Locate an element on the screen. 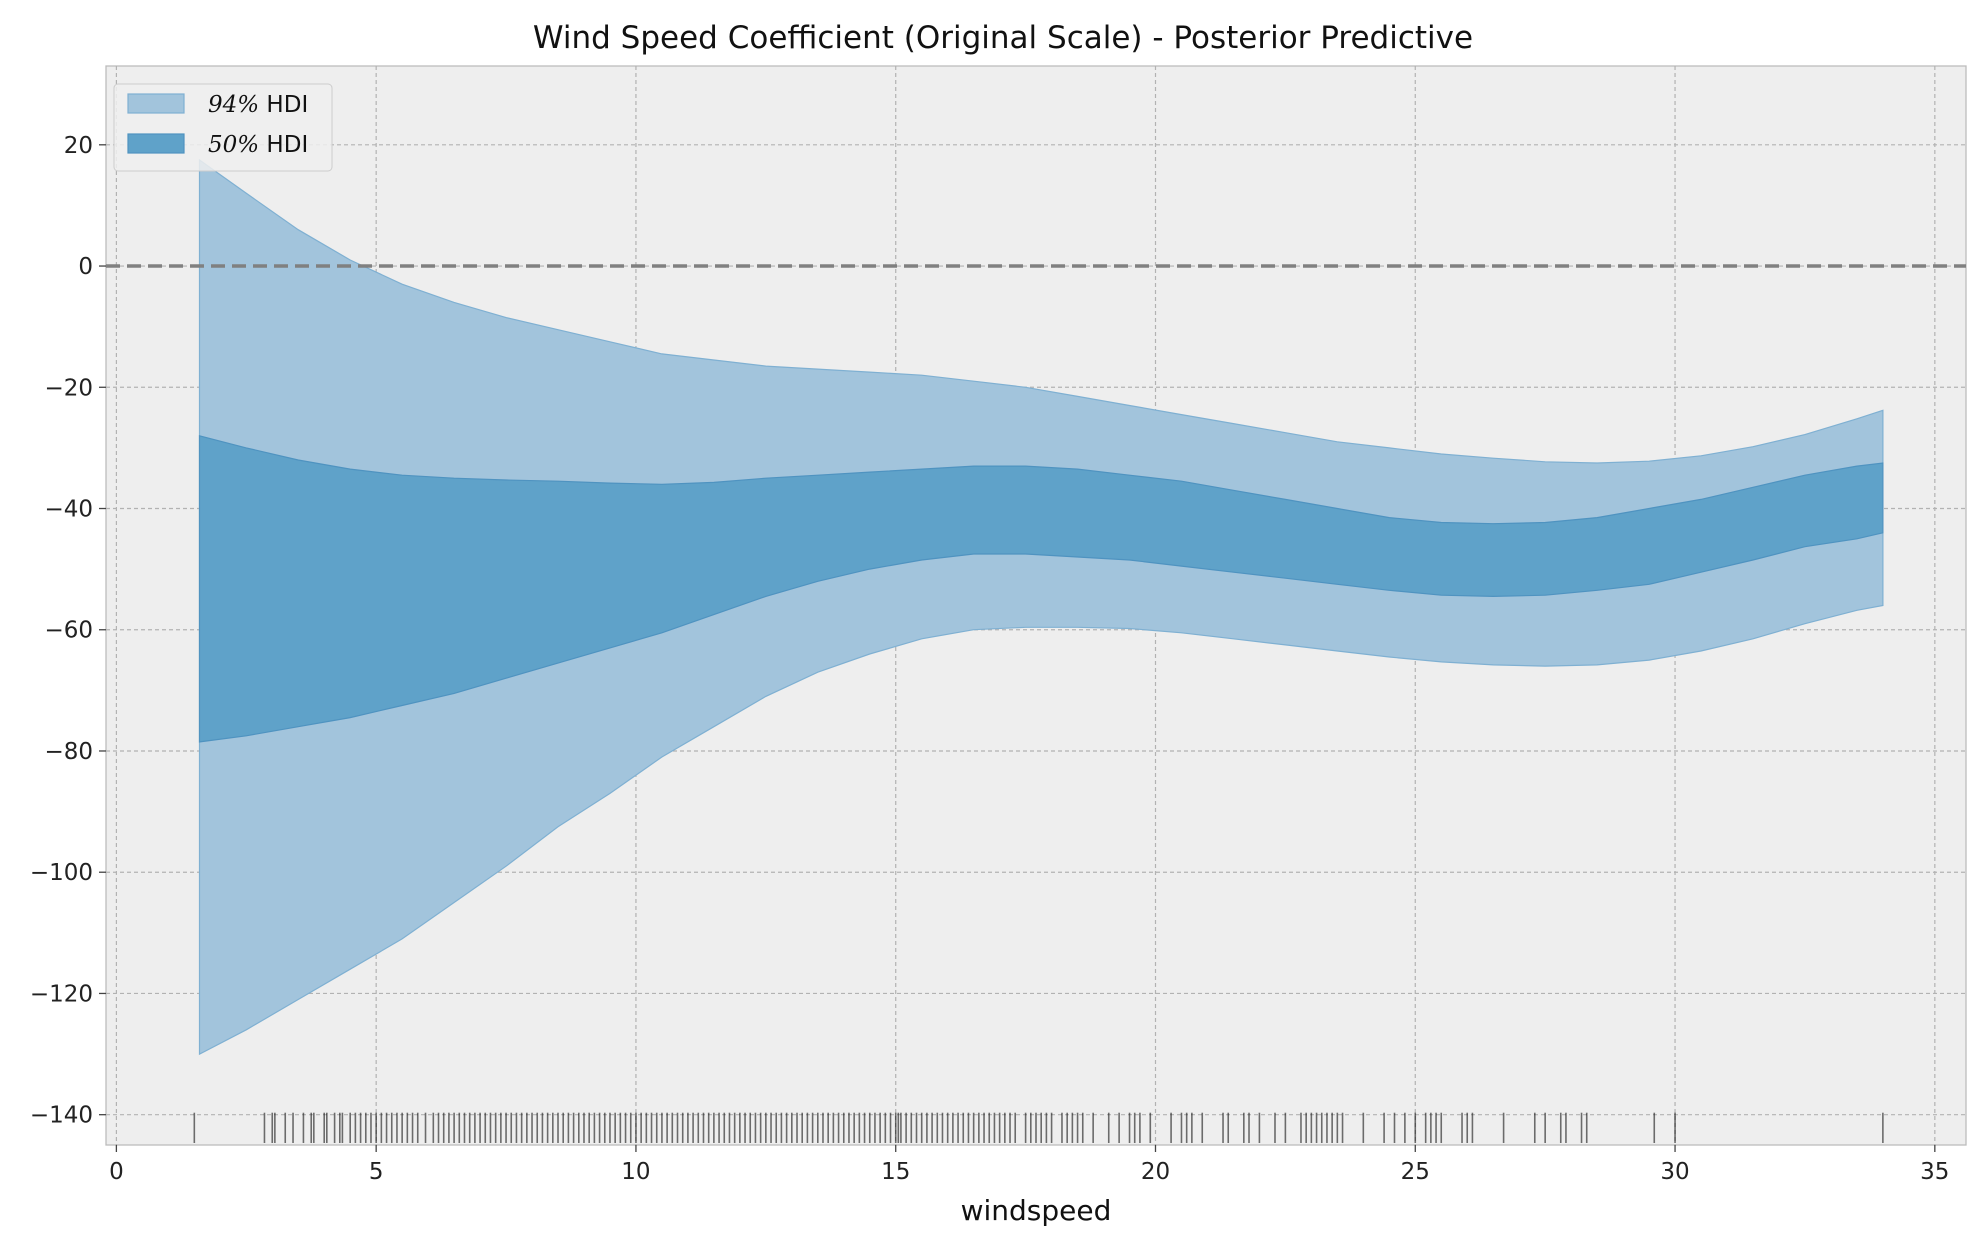 The image size is (1986, 1247). x-tick-label: 15 is located at coordinates (895, 1172).